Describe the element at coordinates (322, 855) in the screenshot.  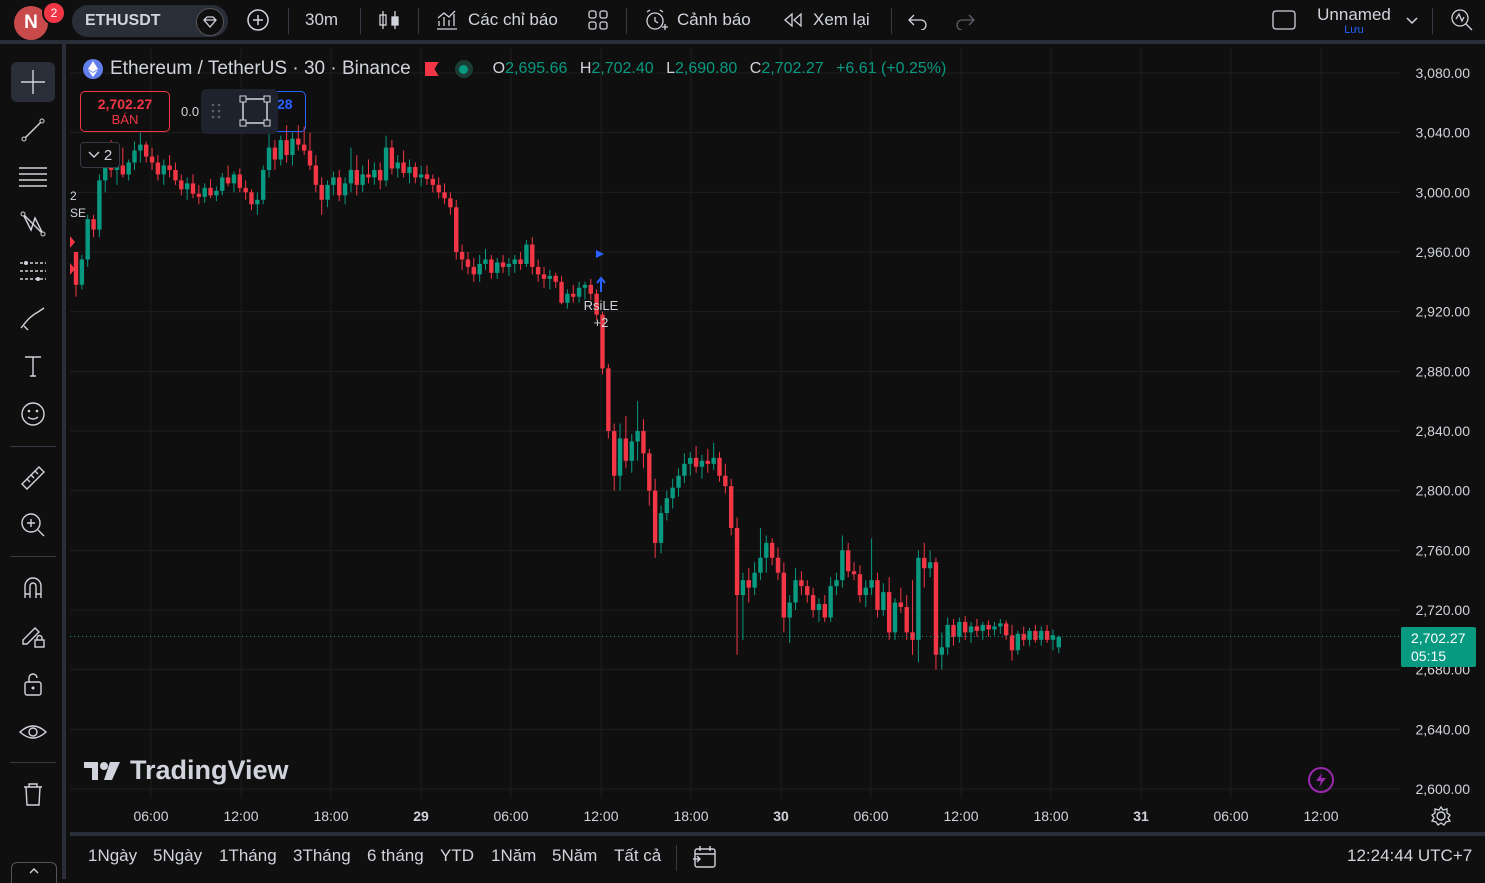
I see `range-3m: 3Tháng` at that location.